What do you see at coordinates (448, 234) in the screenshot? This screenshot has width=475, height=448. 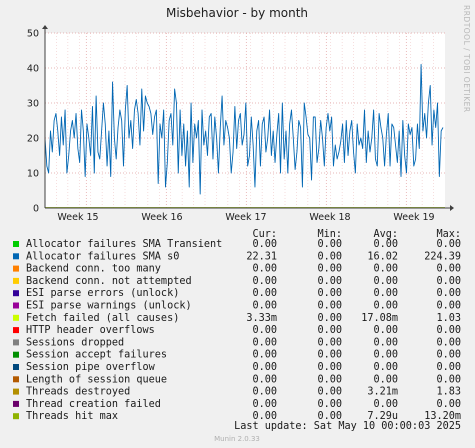 I see `legend-header-max: Max:` at bounding box center [448, 234].